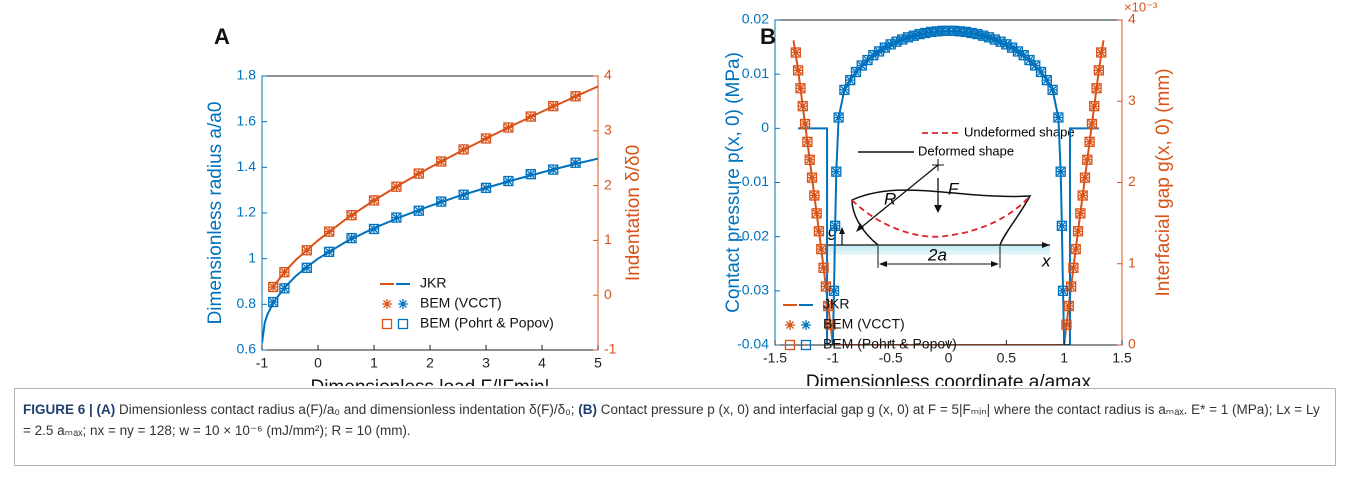 The image size is (1352, 496). What do you see at coordinates (753, 235) in the screenshot?
I see `y-tick-label: -0.02` at bounding box center [753, 235].